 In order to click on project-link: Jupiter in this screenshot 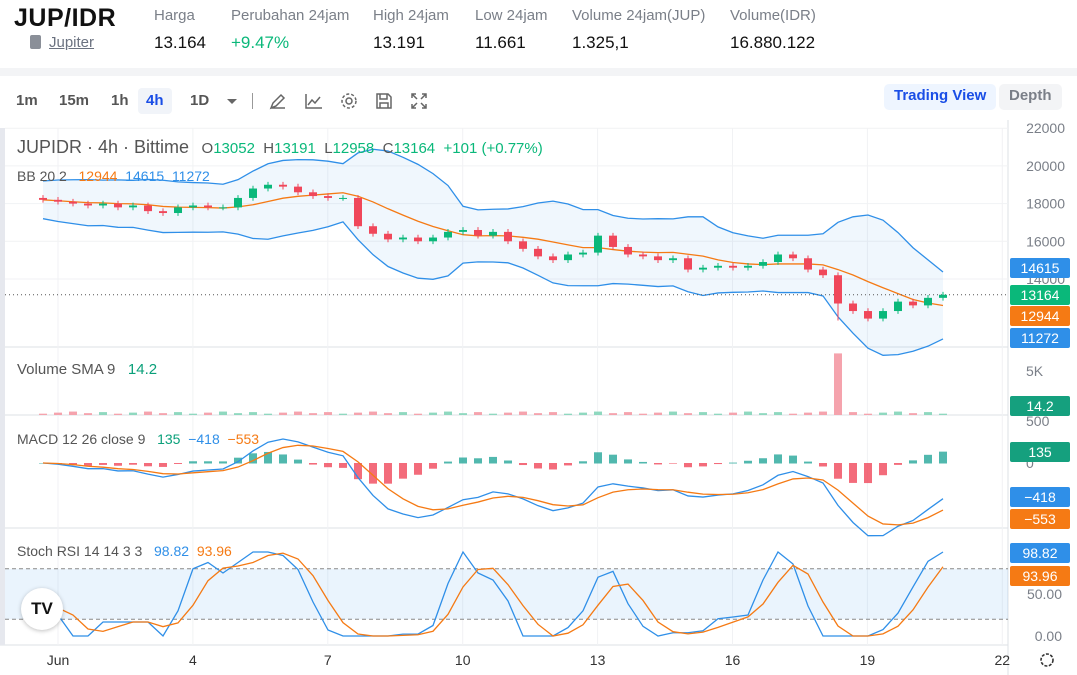, I will do `click(62, 42)`.